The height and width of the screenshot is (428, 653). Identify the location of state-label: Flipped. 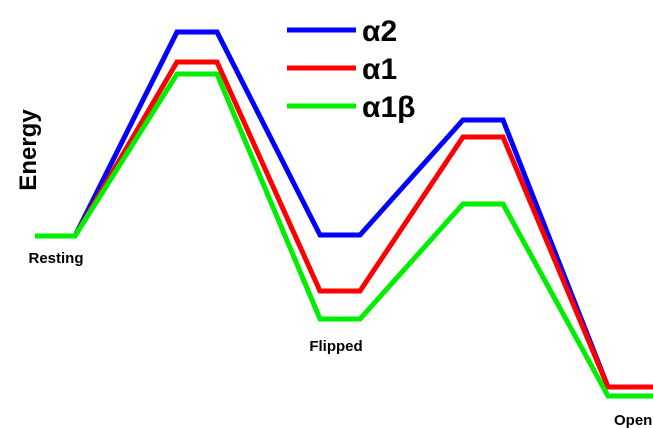
(335, 346).